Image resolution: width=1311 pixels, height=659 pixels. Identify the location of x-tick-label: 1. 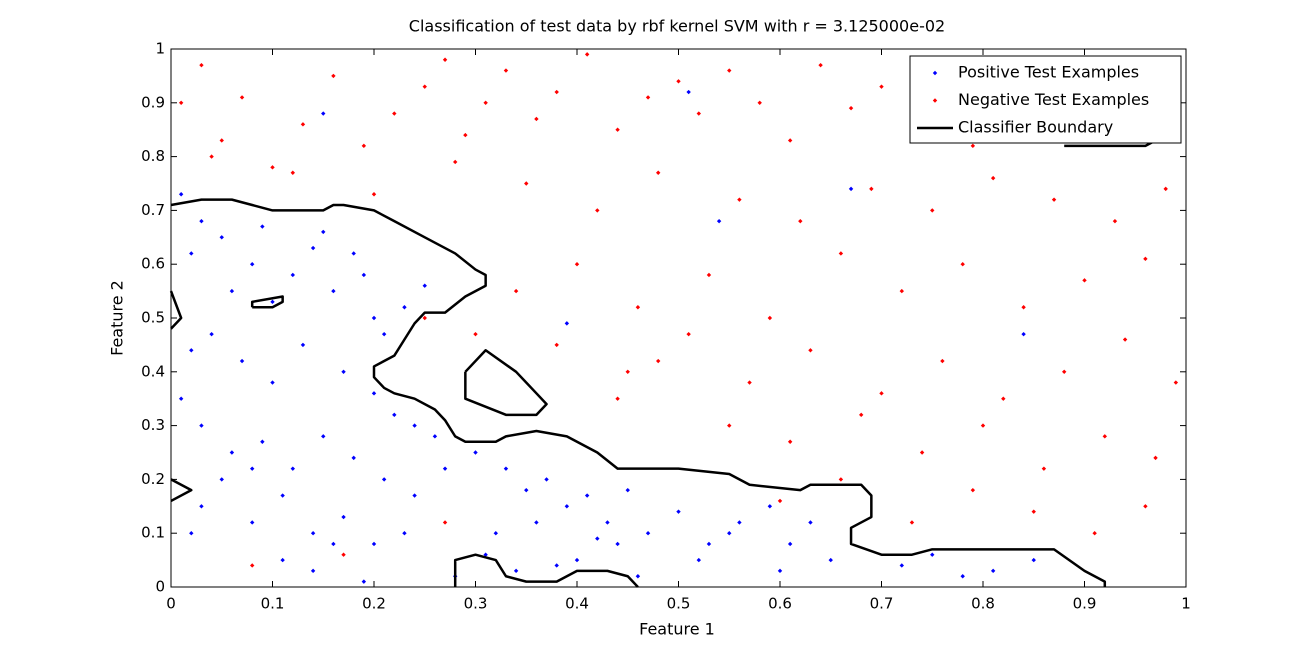
(1186, 604).